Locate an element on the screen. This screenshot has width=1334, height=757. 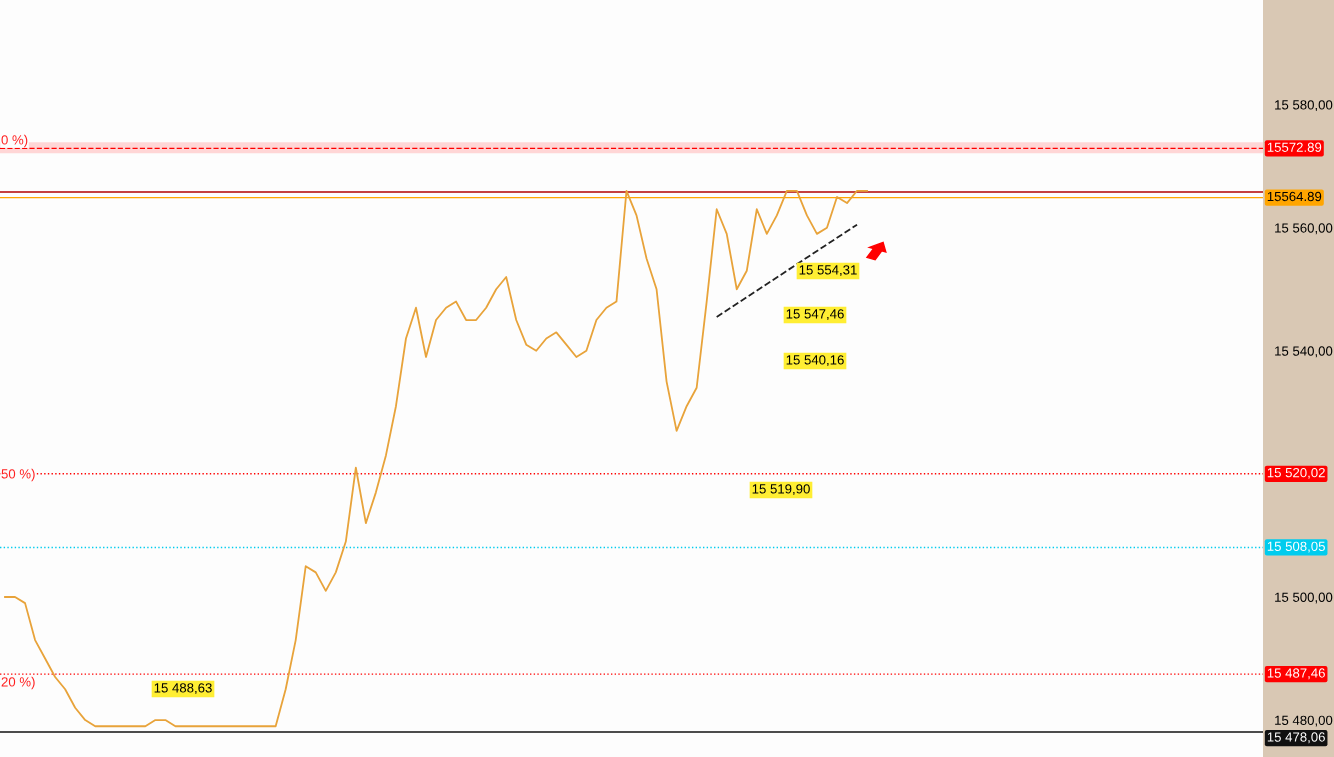
y-tick-label: 15 560,00 is located at coordinates (1304, 229).